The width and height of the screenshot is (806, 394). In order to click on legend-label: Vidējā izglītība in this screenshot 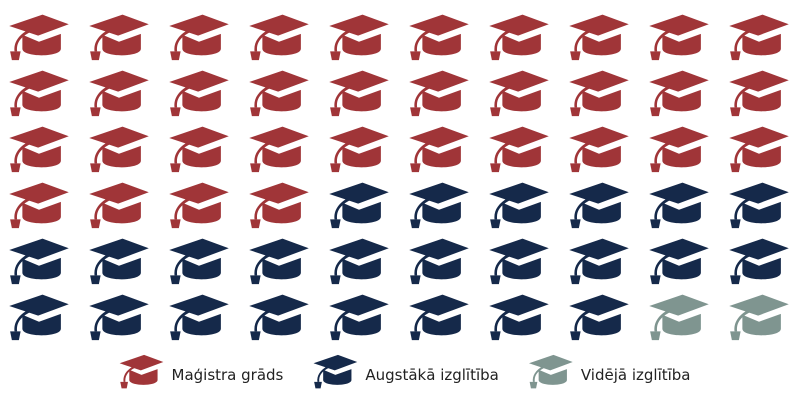, I will do `click(636, 375)`.